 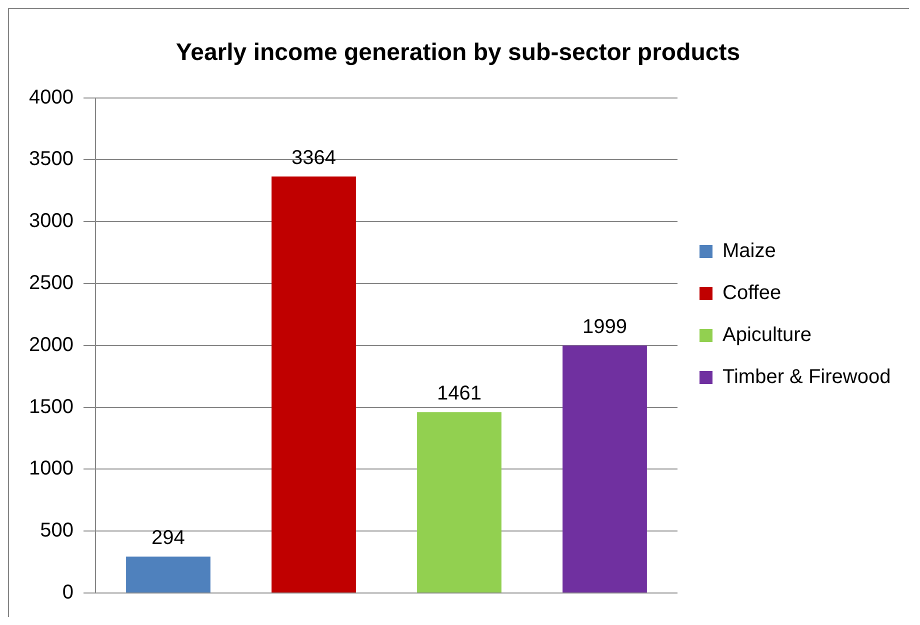 What do you see at coordinates (459, 393) in the screenshot?
I see `data-label: 1461` at bounding box center [459, 393].